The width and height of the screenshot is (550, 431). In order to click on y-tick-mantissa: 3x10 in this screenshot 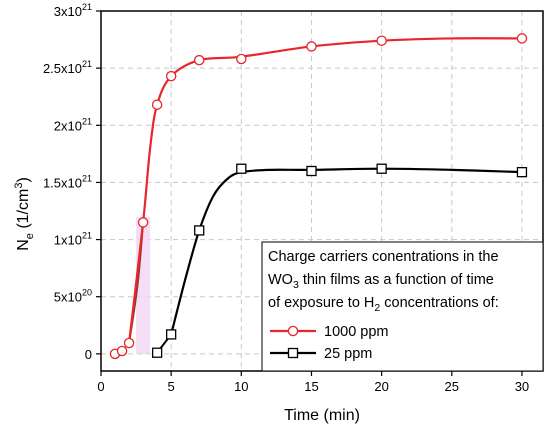, I will do `click(68, 11)`.